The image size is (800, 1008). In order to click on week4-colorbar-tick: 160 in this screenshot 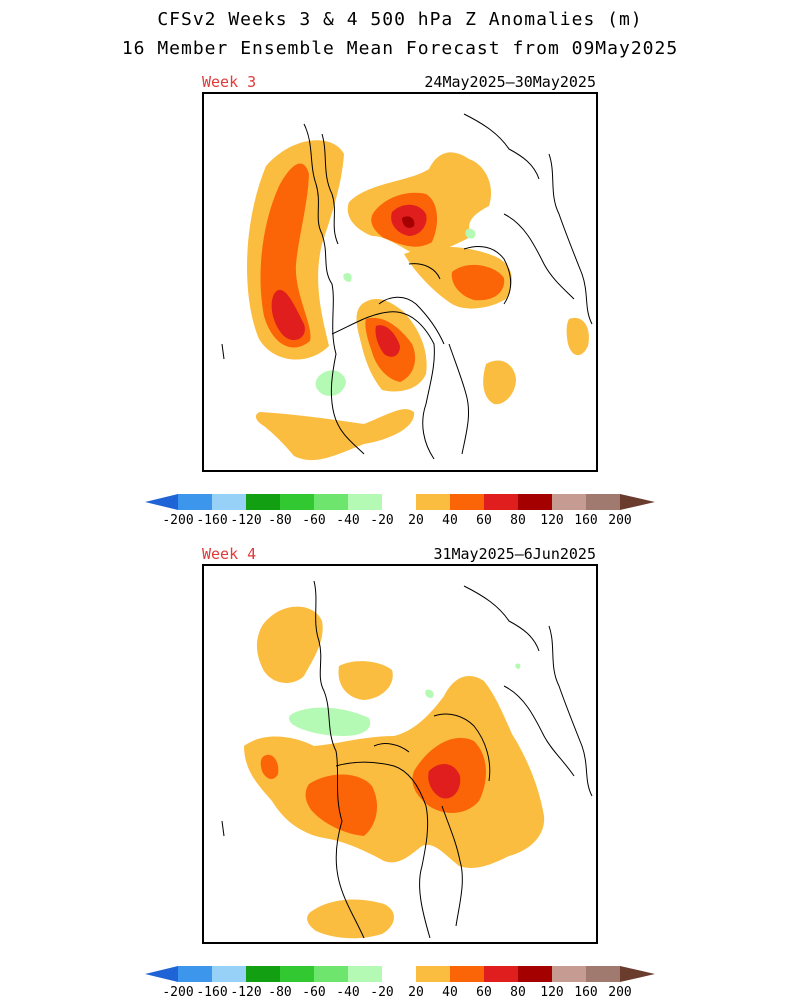, I will do `click(585, 992)`.